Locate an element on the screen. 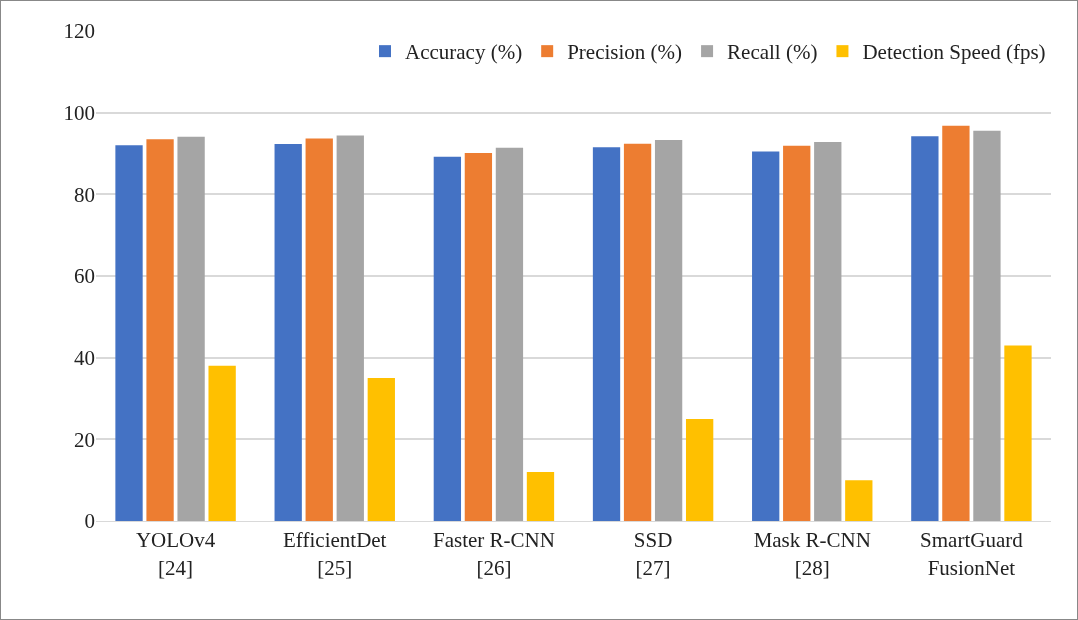 The image size is (1078, 620). x-tick-label: Mask R-CNN [28] is located at coordinates (812, 554).